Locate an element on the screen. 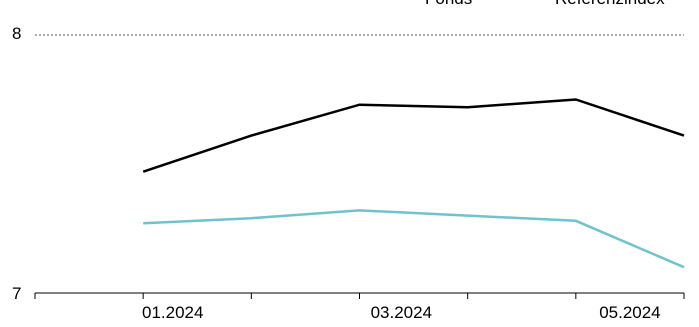 This screenshot has height=327, width=699. y-tick-label: 7 is located at coordinates (16, 293).